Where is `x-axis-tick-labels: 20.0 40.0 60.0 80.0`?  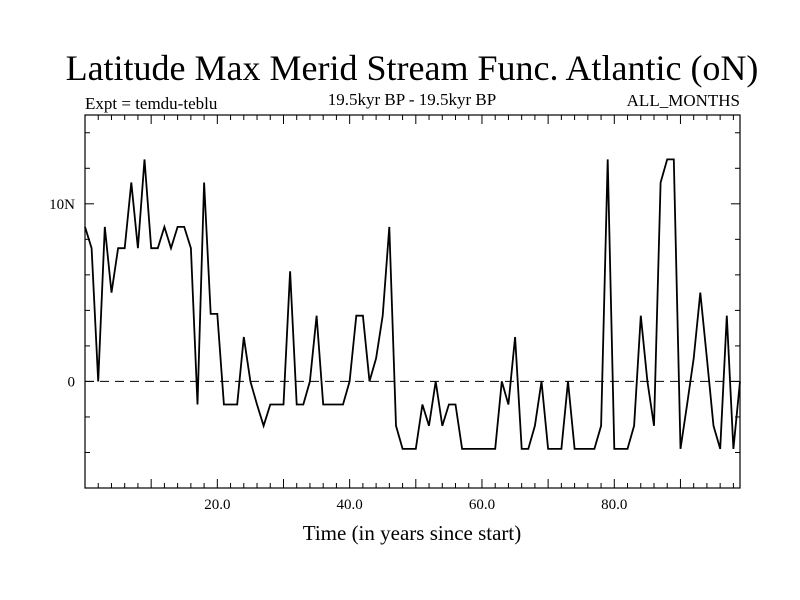
x-axis-tick-labels: 20.0 40.0 60.0 80.0 is located at coordinates (415, 505).